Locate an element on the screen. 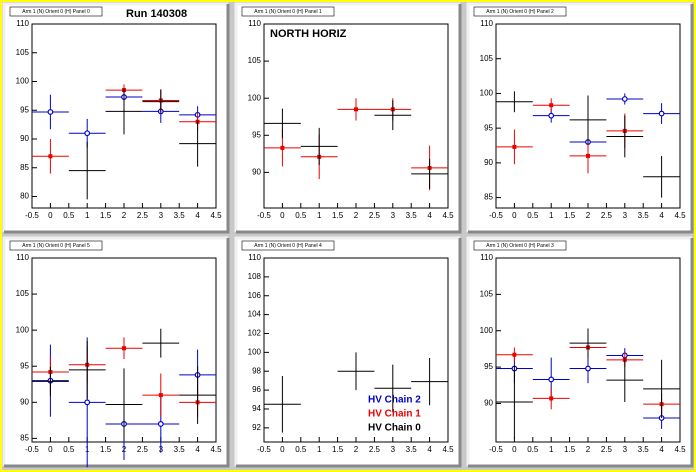 This screenshot has width=696, height=472. annotation: NORTH HORIZ is located at coordinates (308, 34).